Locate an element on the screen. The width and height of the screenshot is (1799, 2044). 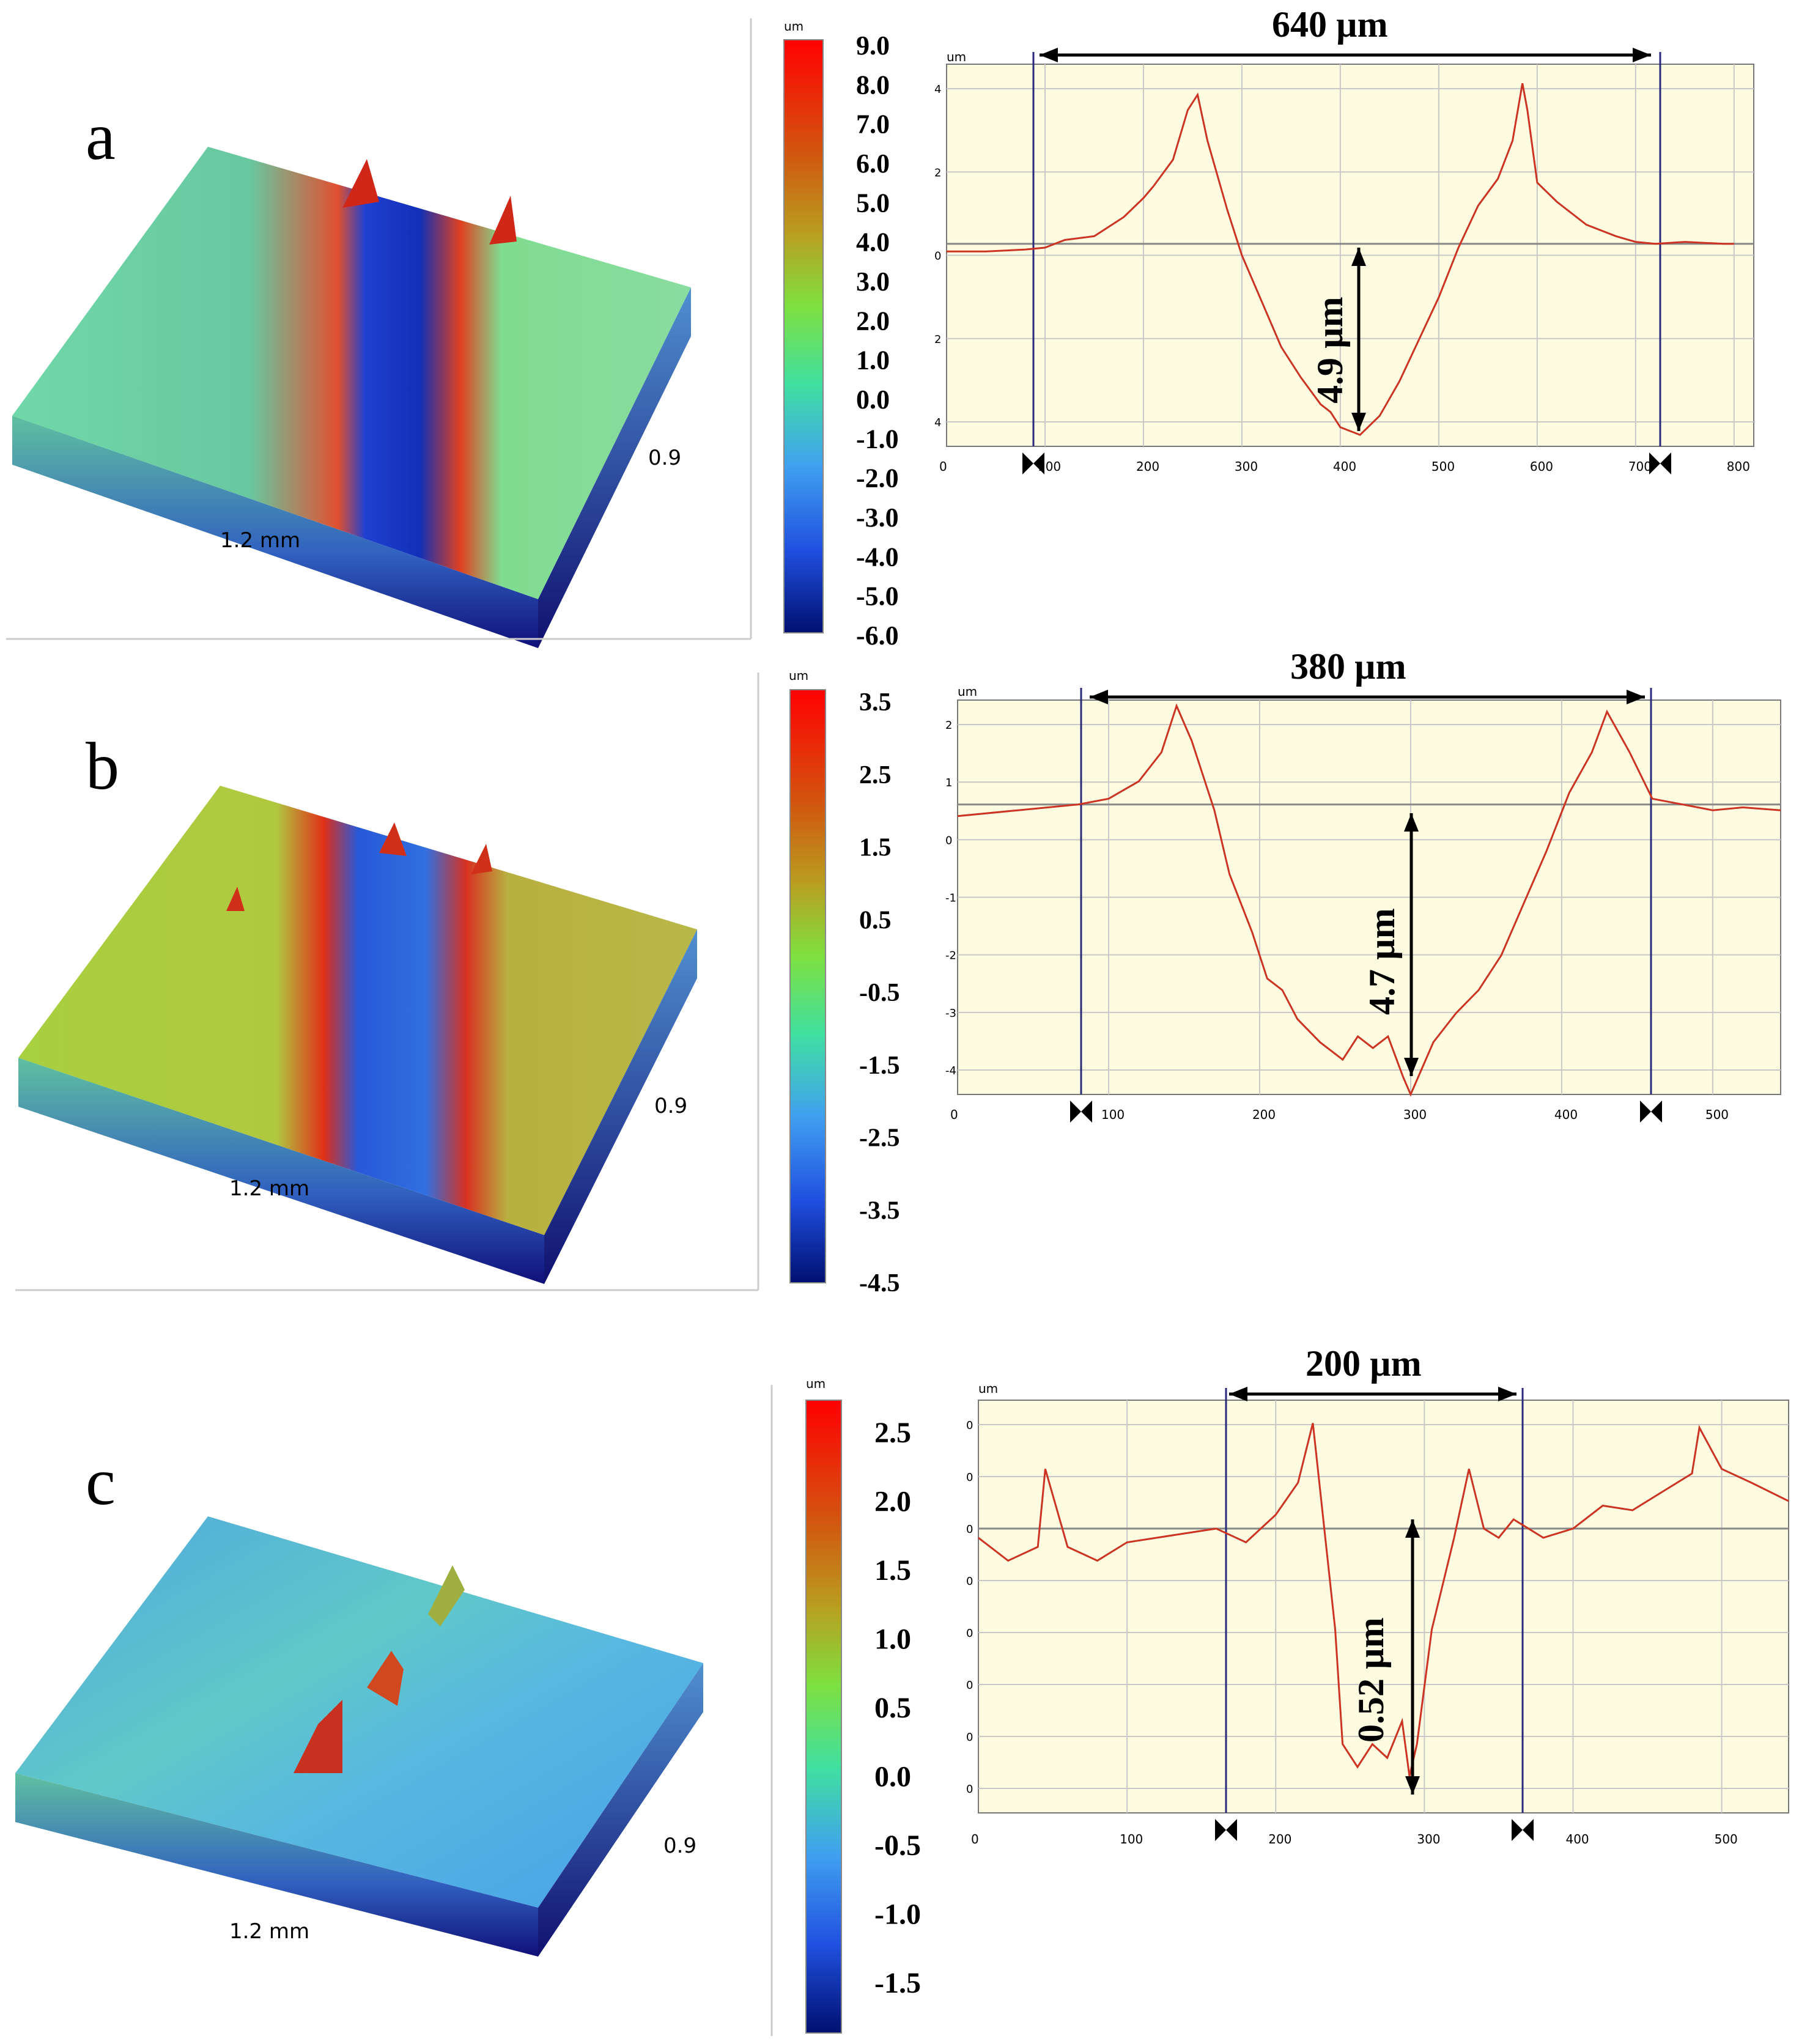
colorbar-tick-label: 7.0 is located at coordinates (873, 124).